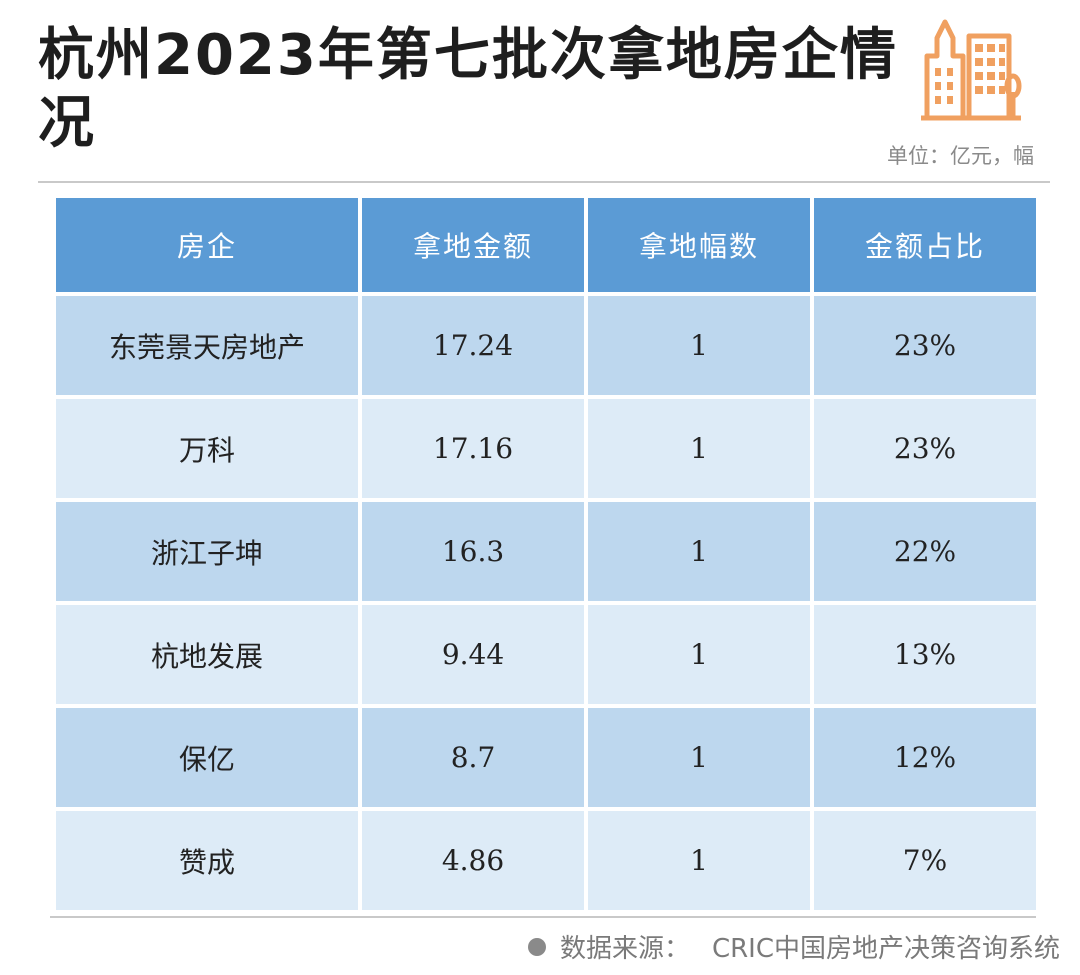  What do you see at coordinates (207, 448) in the screenshot?
I see `cell-developer: 万科` at bounding box center [207, 448].